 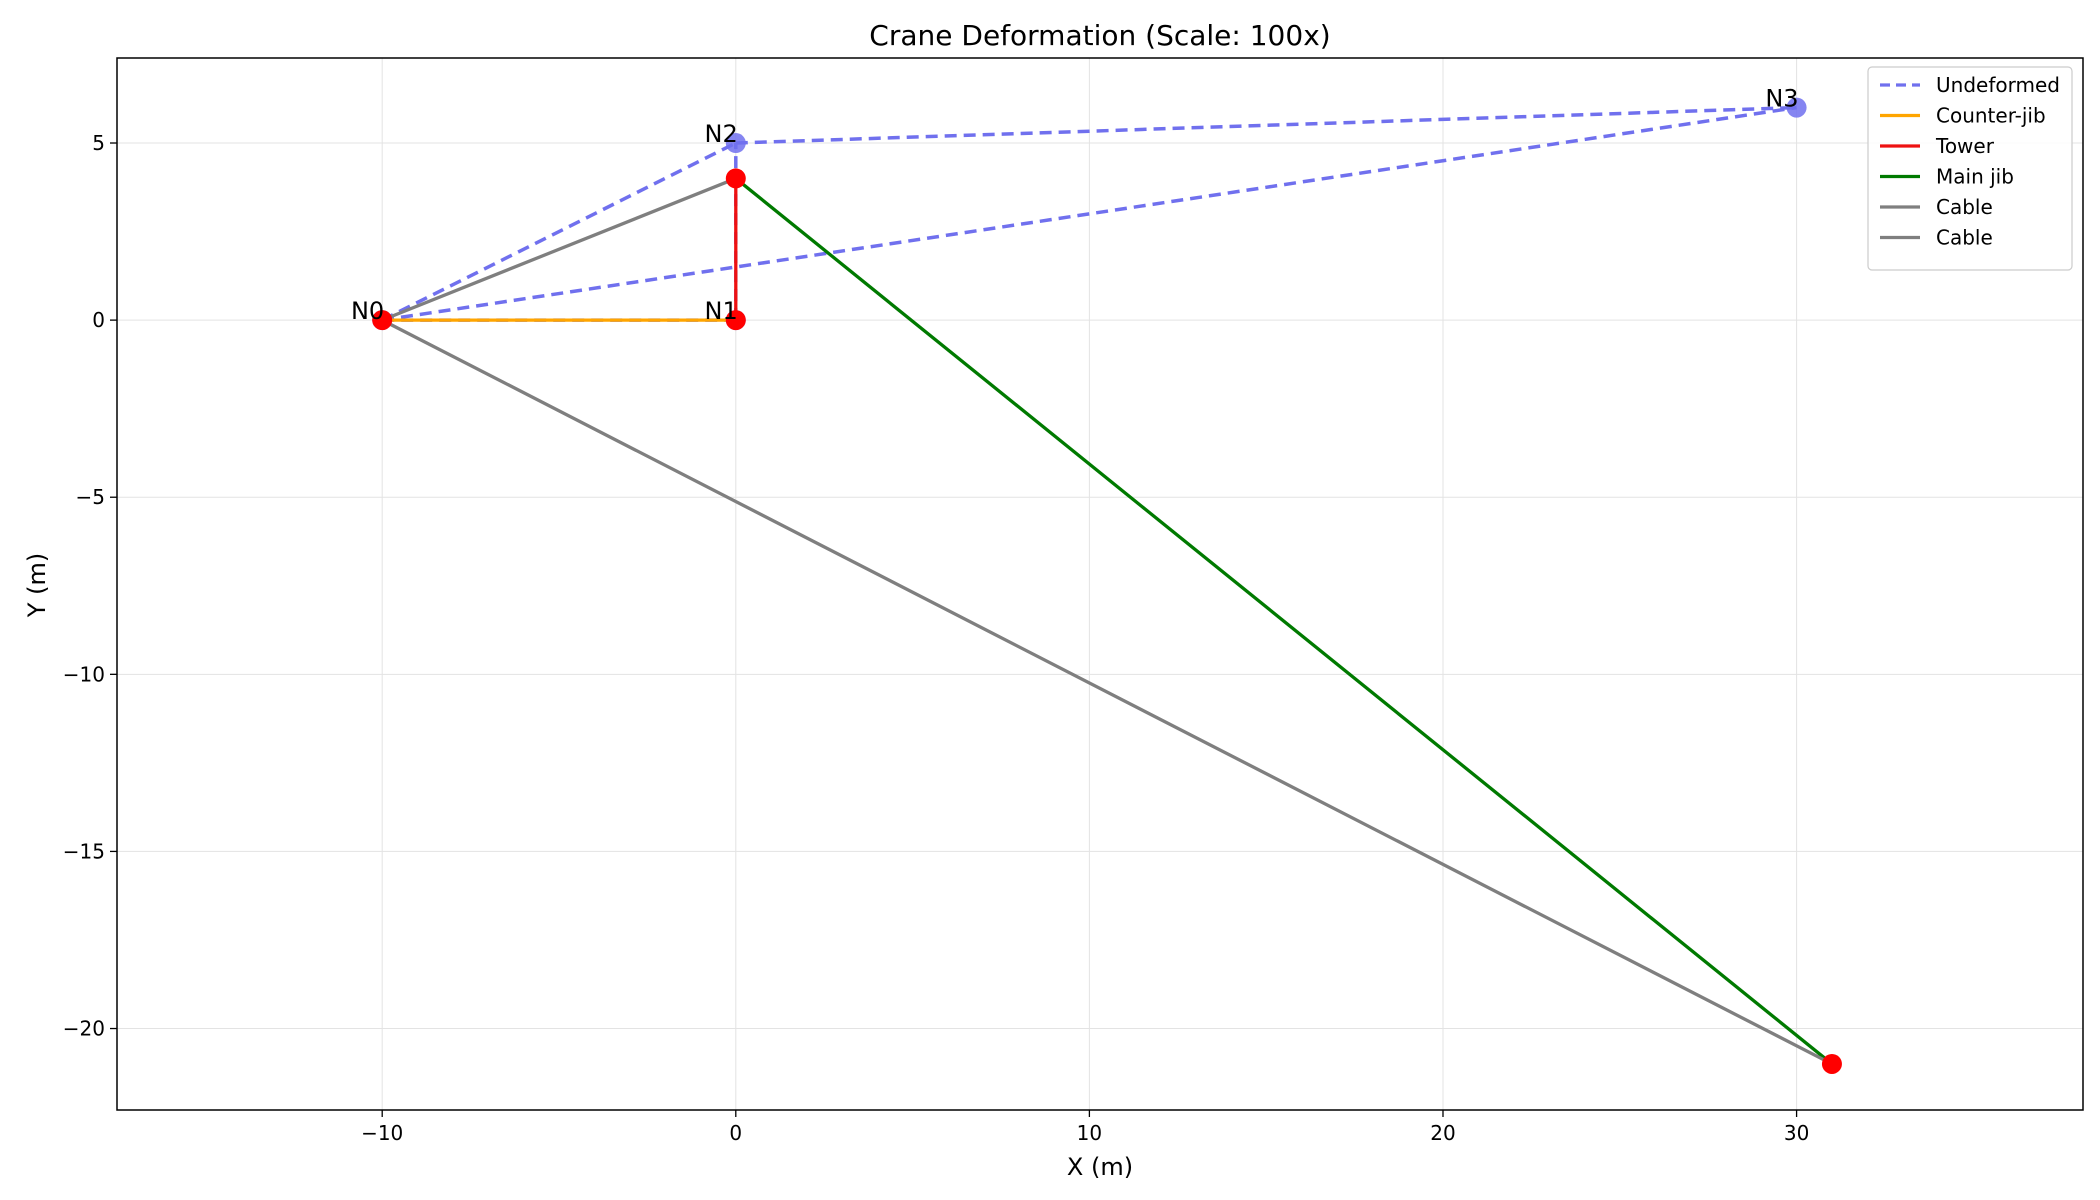 I want to click on y-tick-label: −20, so click(x=84, y=1029).